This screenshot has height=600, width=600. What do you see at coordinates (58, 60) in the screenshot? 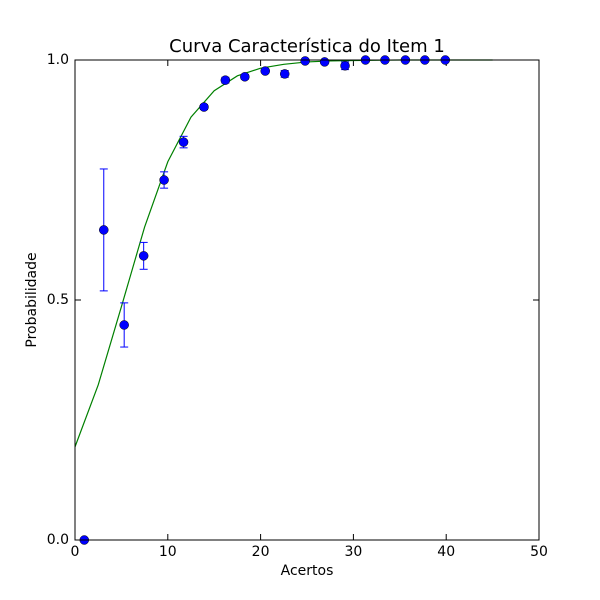
I see `y-tick-label: 1.0` at bounding box center [58, 60].